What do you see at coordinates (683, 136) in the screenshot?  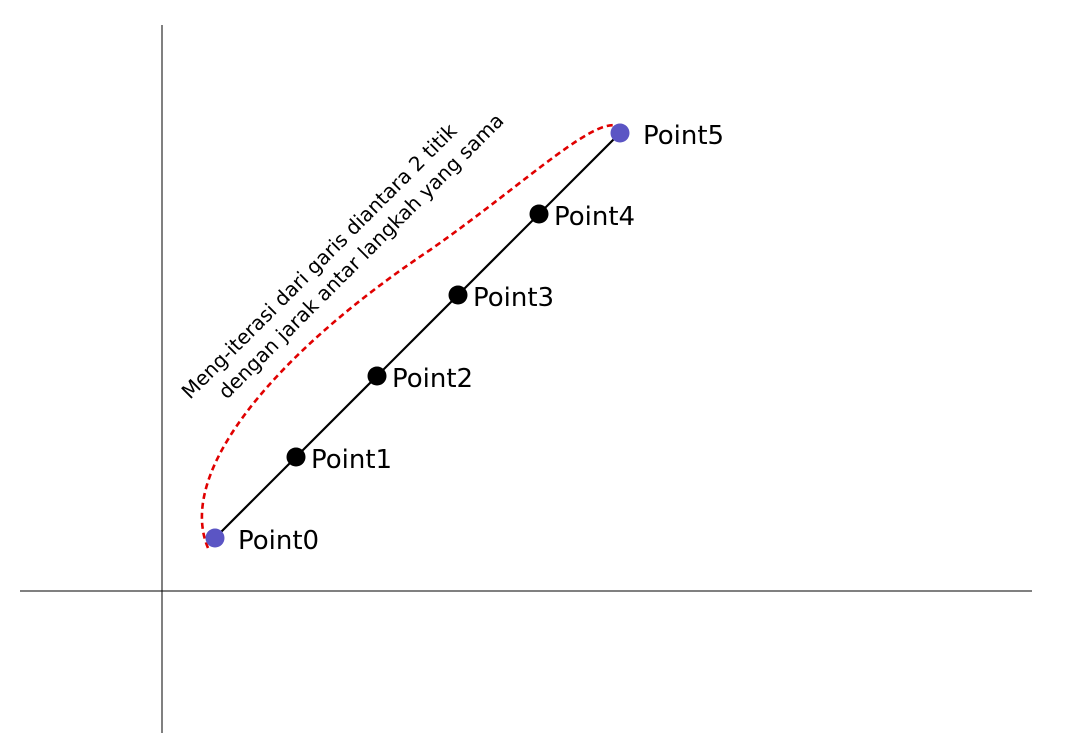 I see `point-5-label: Point5` at bounding box center [683, 136].